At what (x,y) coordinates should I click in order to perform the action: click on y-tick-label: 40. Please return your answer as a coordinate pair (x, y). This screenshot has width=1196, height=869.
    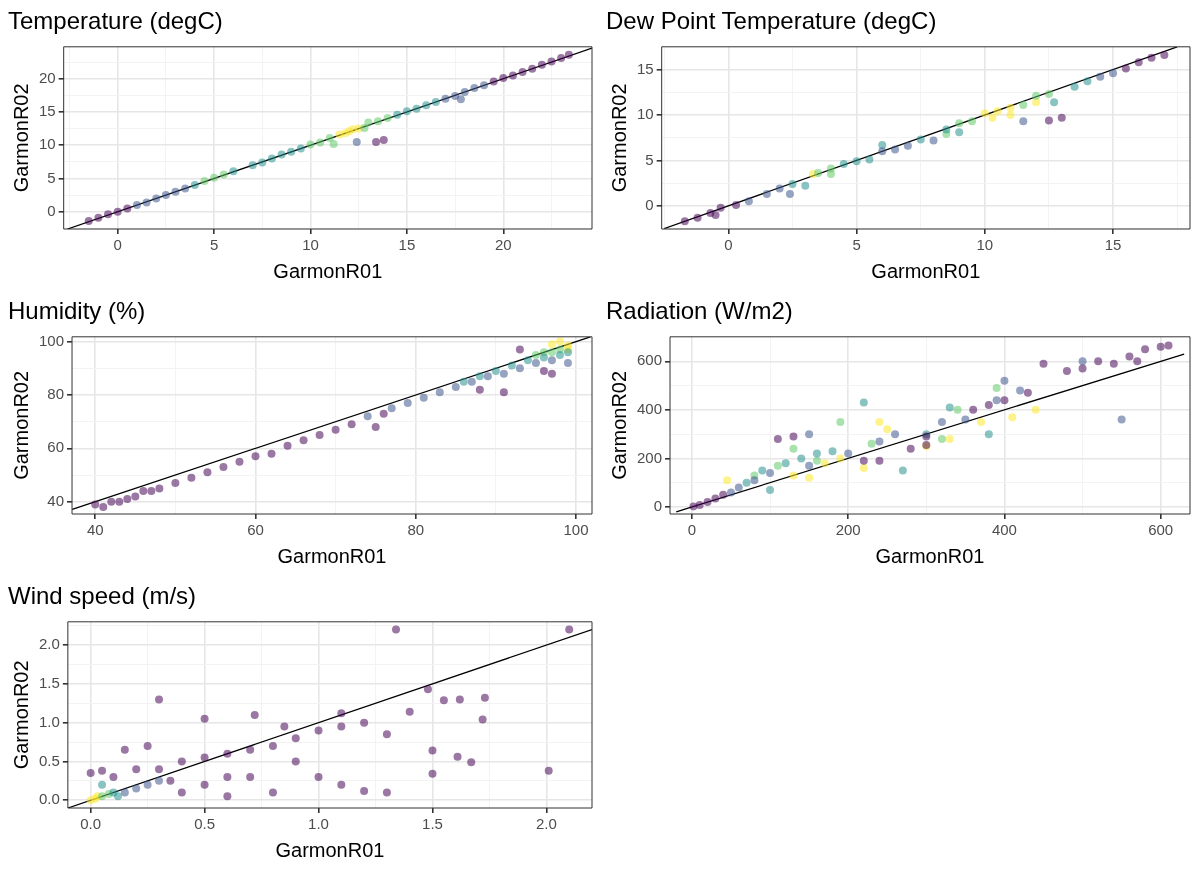
    Looking at the image, I should click on (56, 500).